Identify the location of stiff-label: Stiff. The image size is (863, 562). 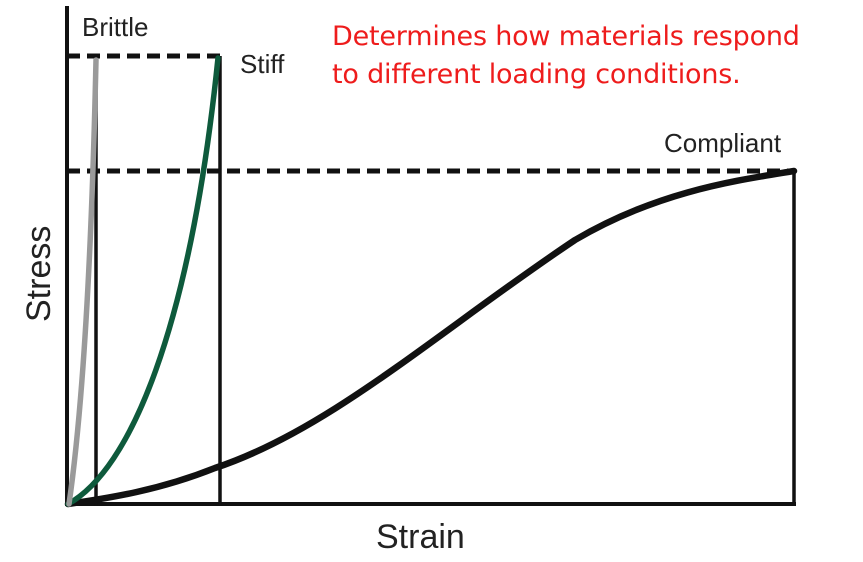
(262, 64).